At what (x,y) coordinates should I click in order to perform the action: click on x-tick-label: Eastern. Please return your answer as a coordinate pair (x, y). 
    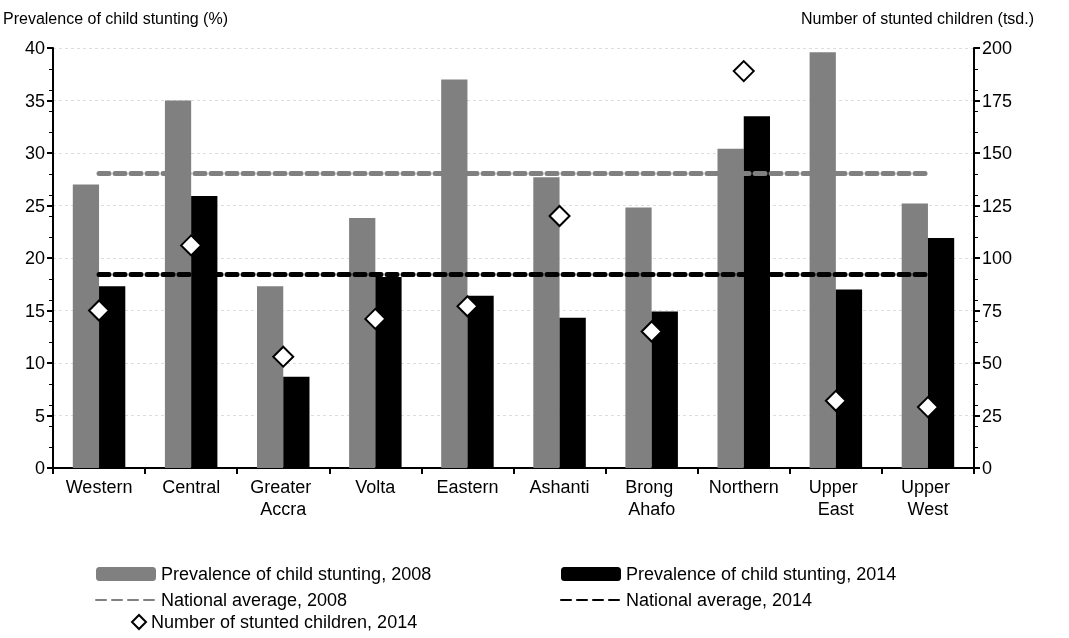
    Looking at the image, I should click on (467, 487).